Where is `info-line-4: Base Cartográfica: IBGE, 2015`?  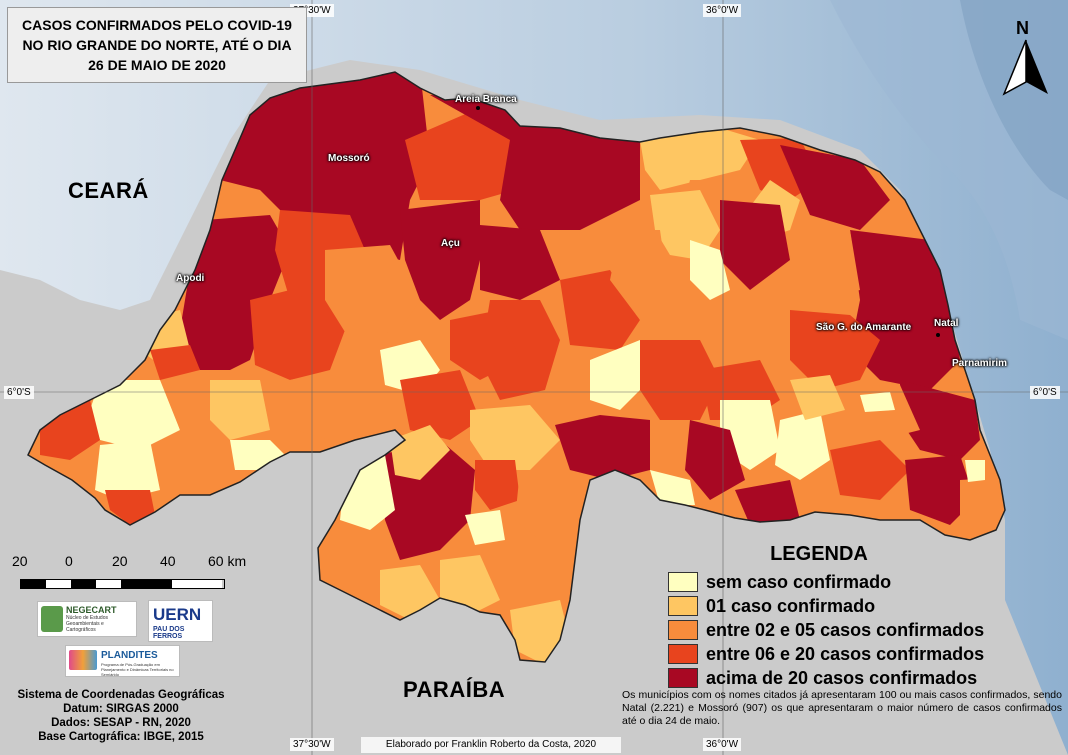 info-line-4: Base Cartográfica: IBGE, 2015 is located at coordinates (121, 737).